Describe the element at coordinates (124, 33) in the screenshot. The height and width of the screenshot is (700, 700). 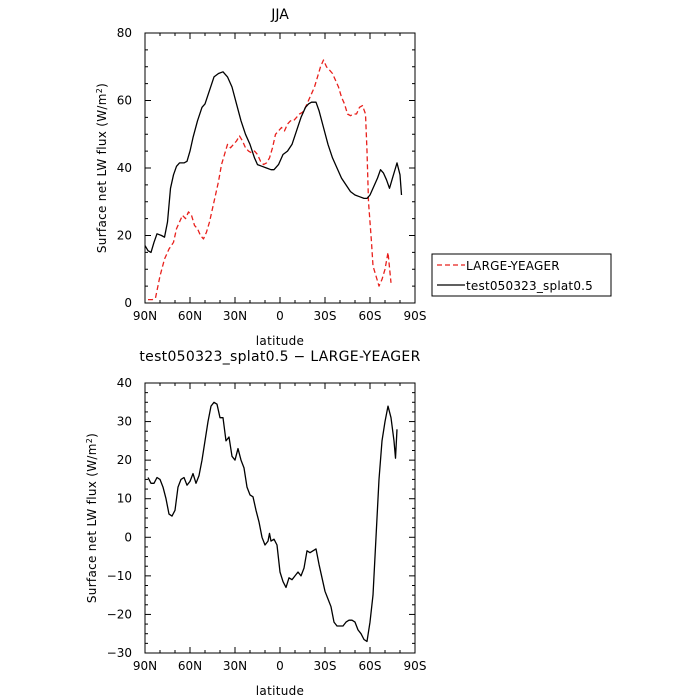
I see `top-y-tick-label: 80` at that location.